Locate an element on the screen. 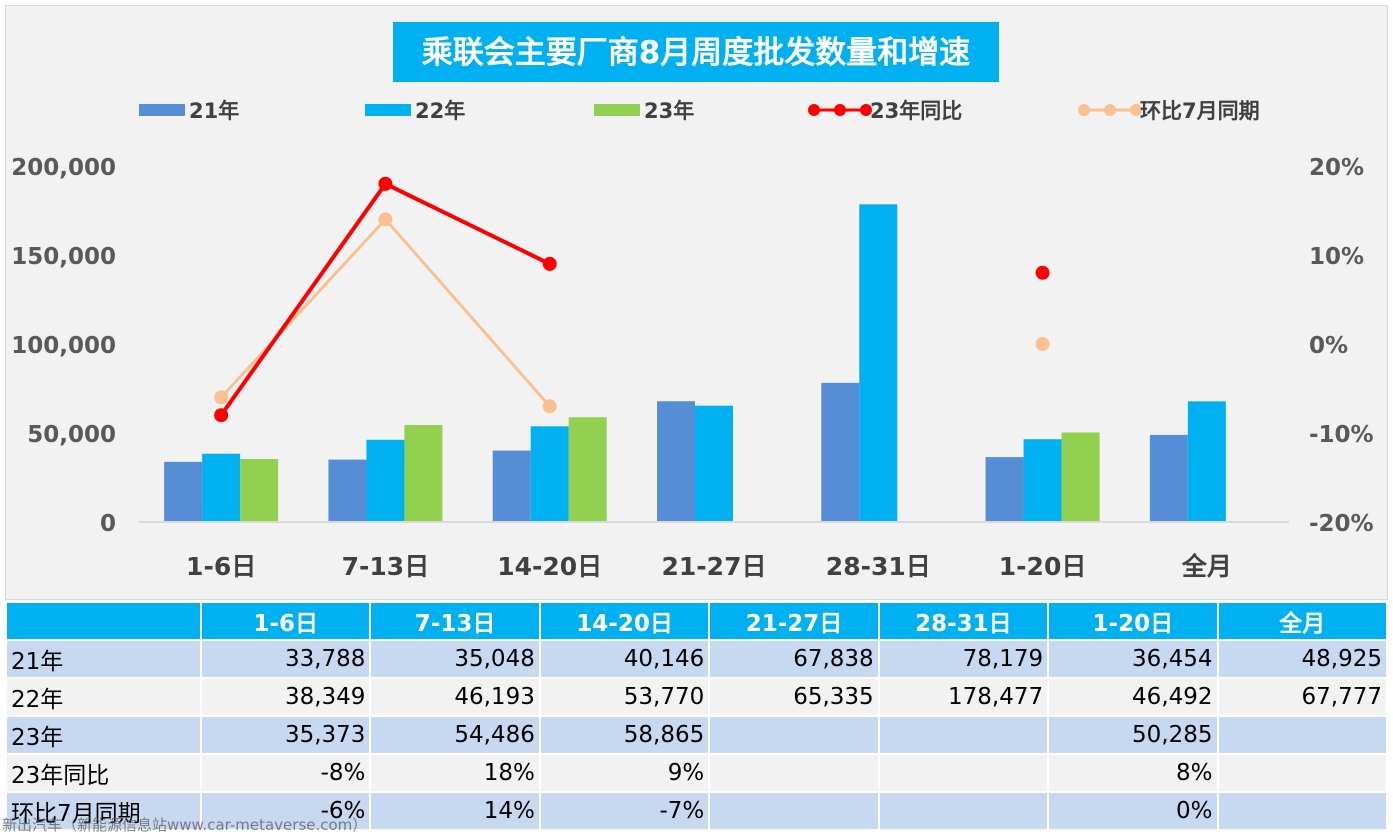  table-cell: 8% is located at coordinates (1133, 774).